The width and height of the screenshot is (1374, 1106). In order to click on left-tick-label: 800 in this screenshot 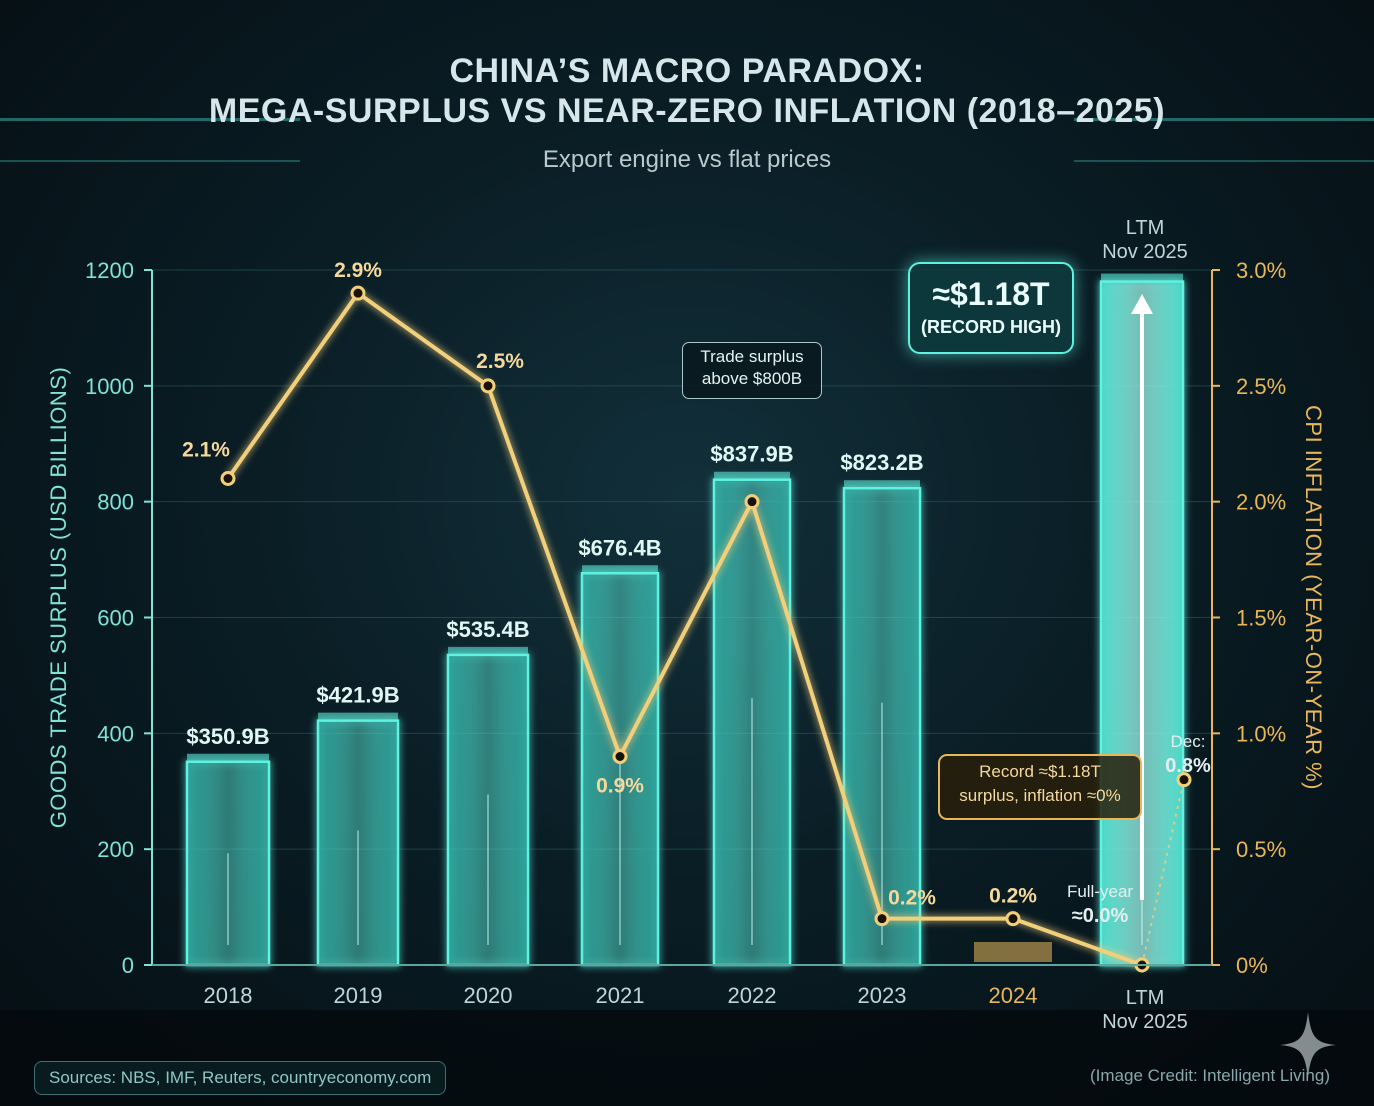, I will do `click(115, 502)`.